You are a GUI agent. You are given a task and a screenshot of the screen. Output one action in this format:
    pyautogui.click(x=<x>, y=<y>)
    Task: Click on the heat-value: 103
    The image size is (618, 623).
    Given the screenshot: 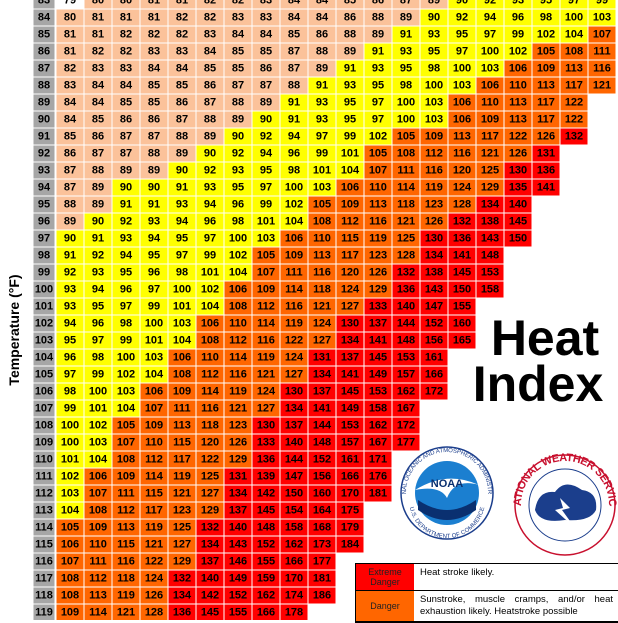 What is the action you would take?
    pyautogui.click(x=182, y=324)
    